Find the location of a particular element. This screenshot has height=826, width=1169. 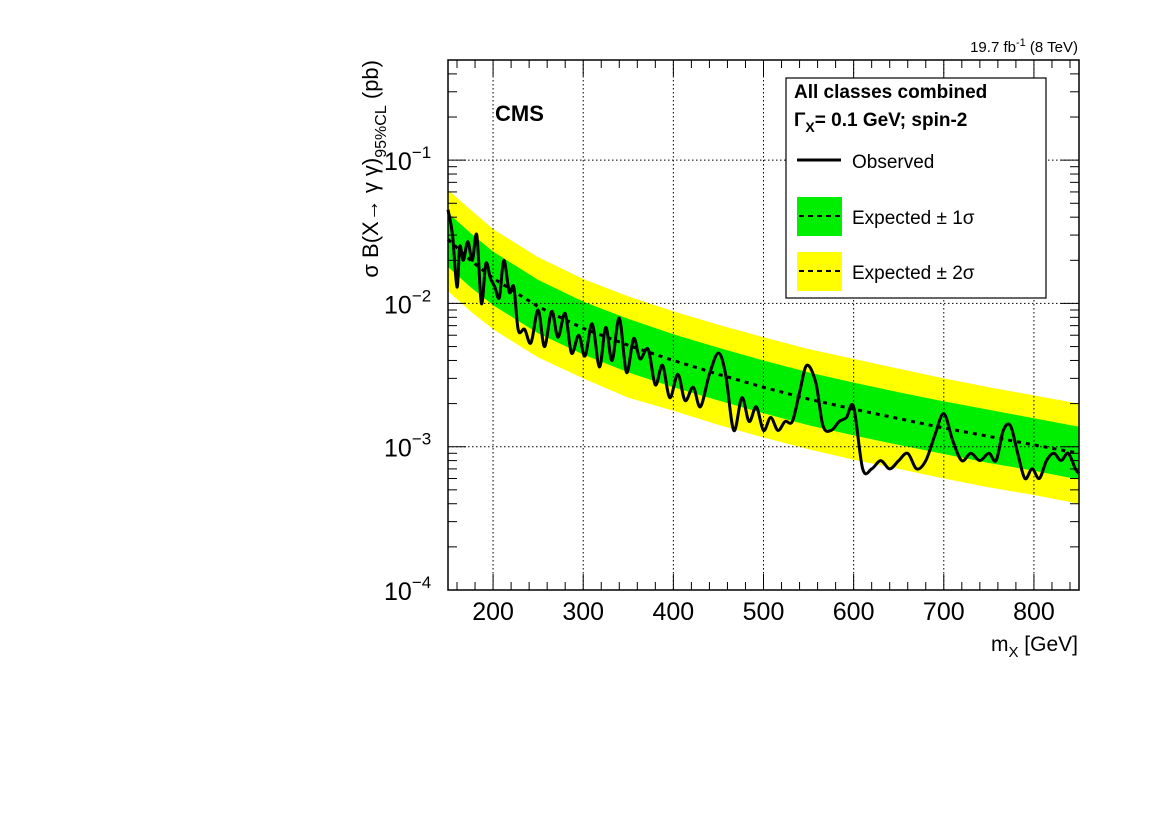

y-tick-label: 10⁻⁴ is located at coordinates (407, 589).